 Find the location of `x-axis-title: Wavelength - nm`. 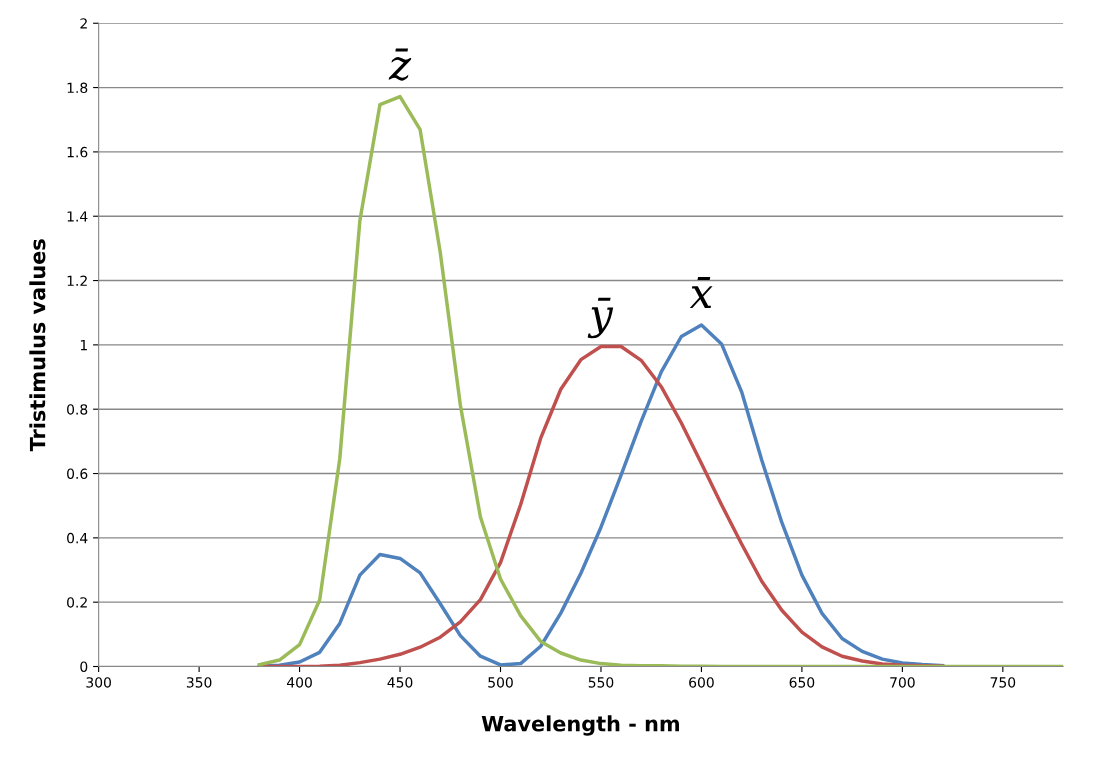

x-axis-title: Wavelength - nm is located at coordinates (580, 725).